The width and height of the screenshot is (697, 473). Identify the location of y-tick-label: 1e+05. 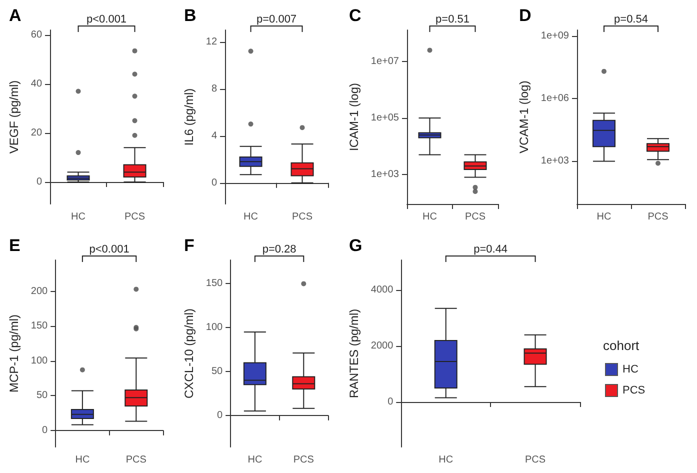
(385, 118).